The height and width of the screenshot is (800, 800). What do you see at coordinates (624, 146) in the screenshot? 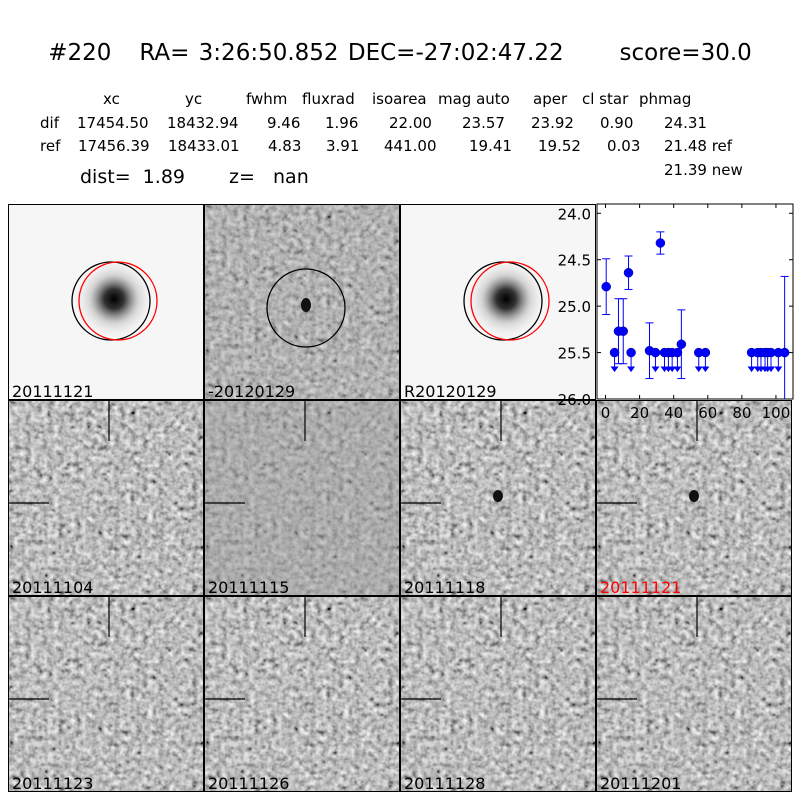
I see `cell: 0.03` at bounding box center [624, 146].